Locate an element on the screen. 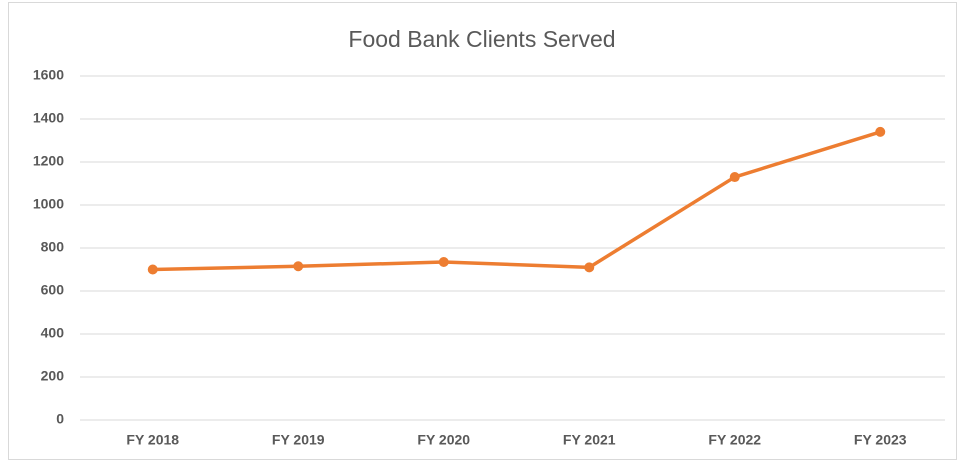  x-tick-label: FY 2022 is located at coordinates (734, 440).